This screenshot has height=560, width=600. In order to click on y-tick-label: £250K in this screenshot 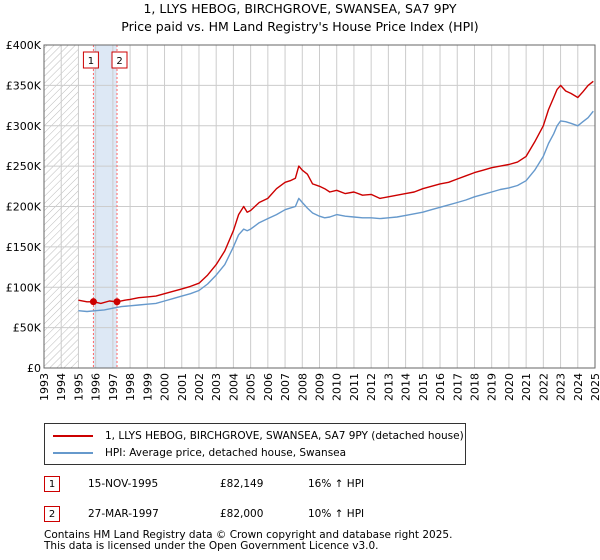, I will do `click(24, 166)`.